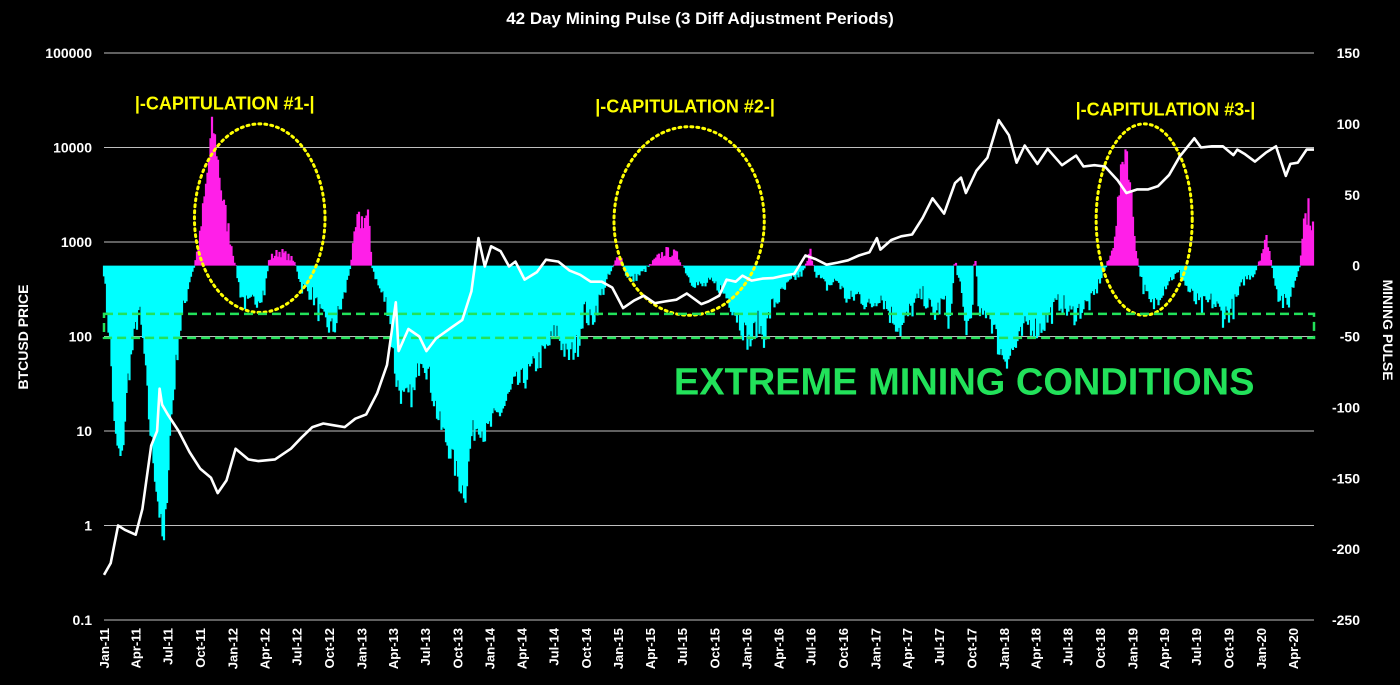 This screenshot has height=685, width=1400. I want to click on x-axis-tick-label: Jan-18, so click(1004, 648).